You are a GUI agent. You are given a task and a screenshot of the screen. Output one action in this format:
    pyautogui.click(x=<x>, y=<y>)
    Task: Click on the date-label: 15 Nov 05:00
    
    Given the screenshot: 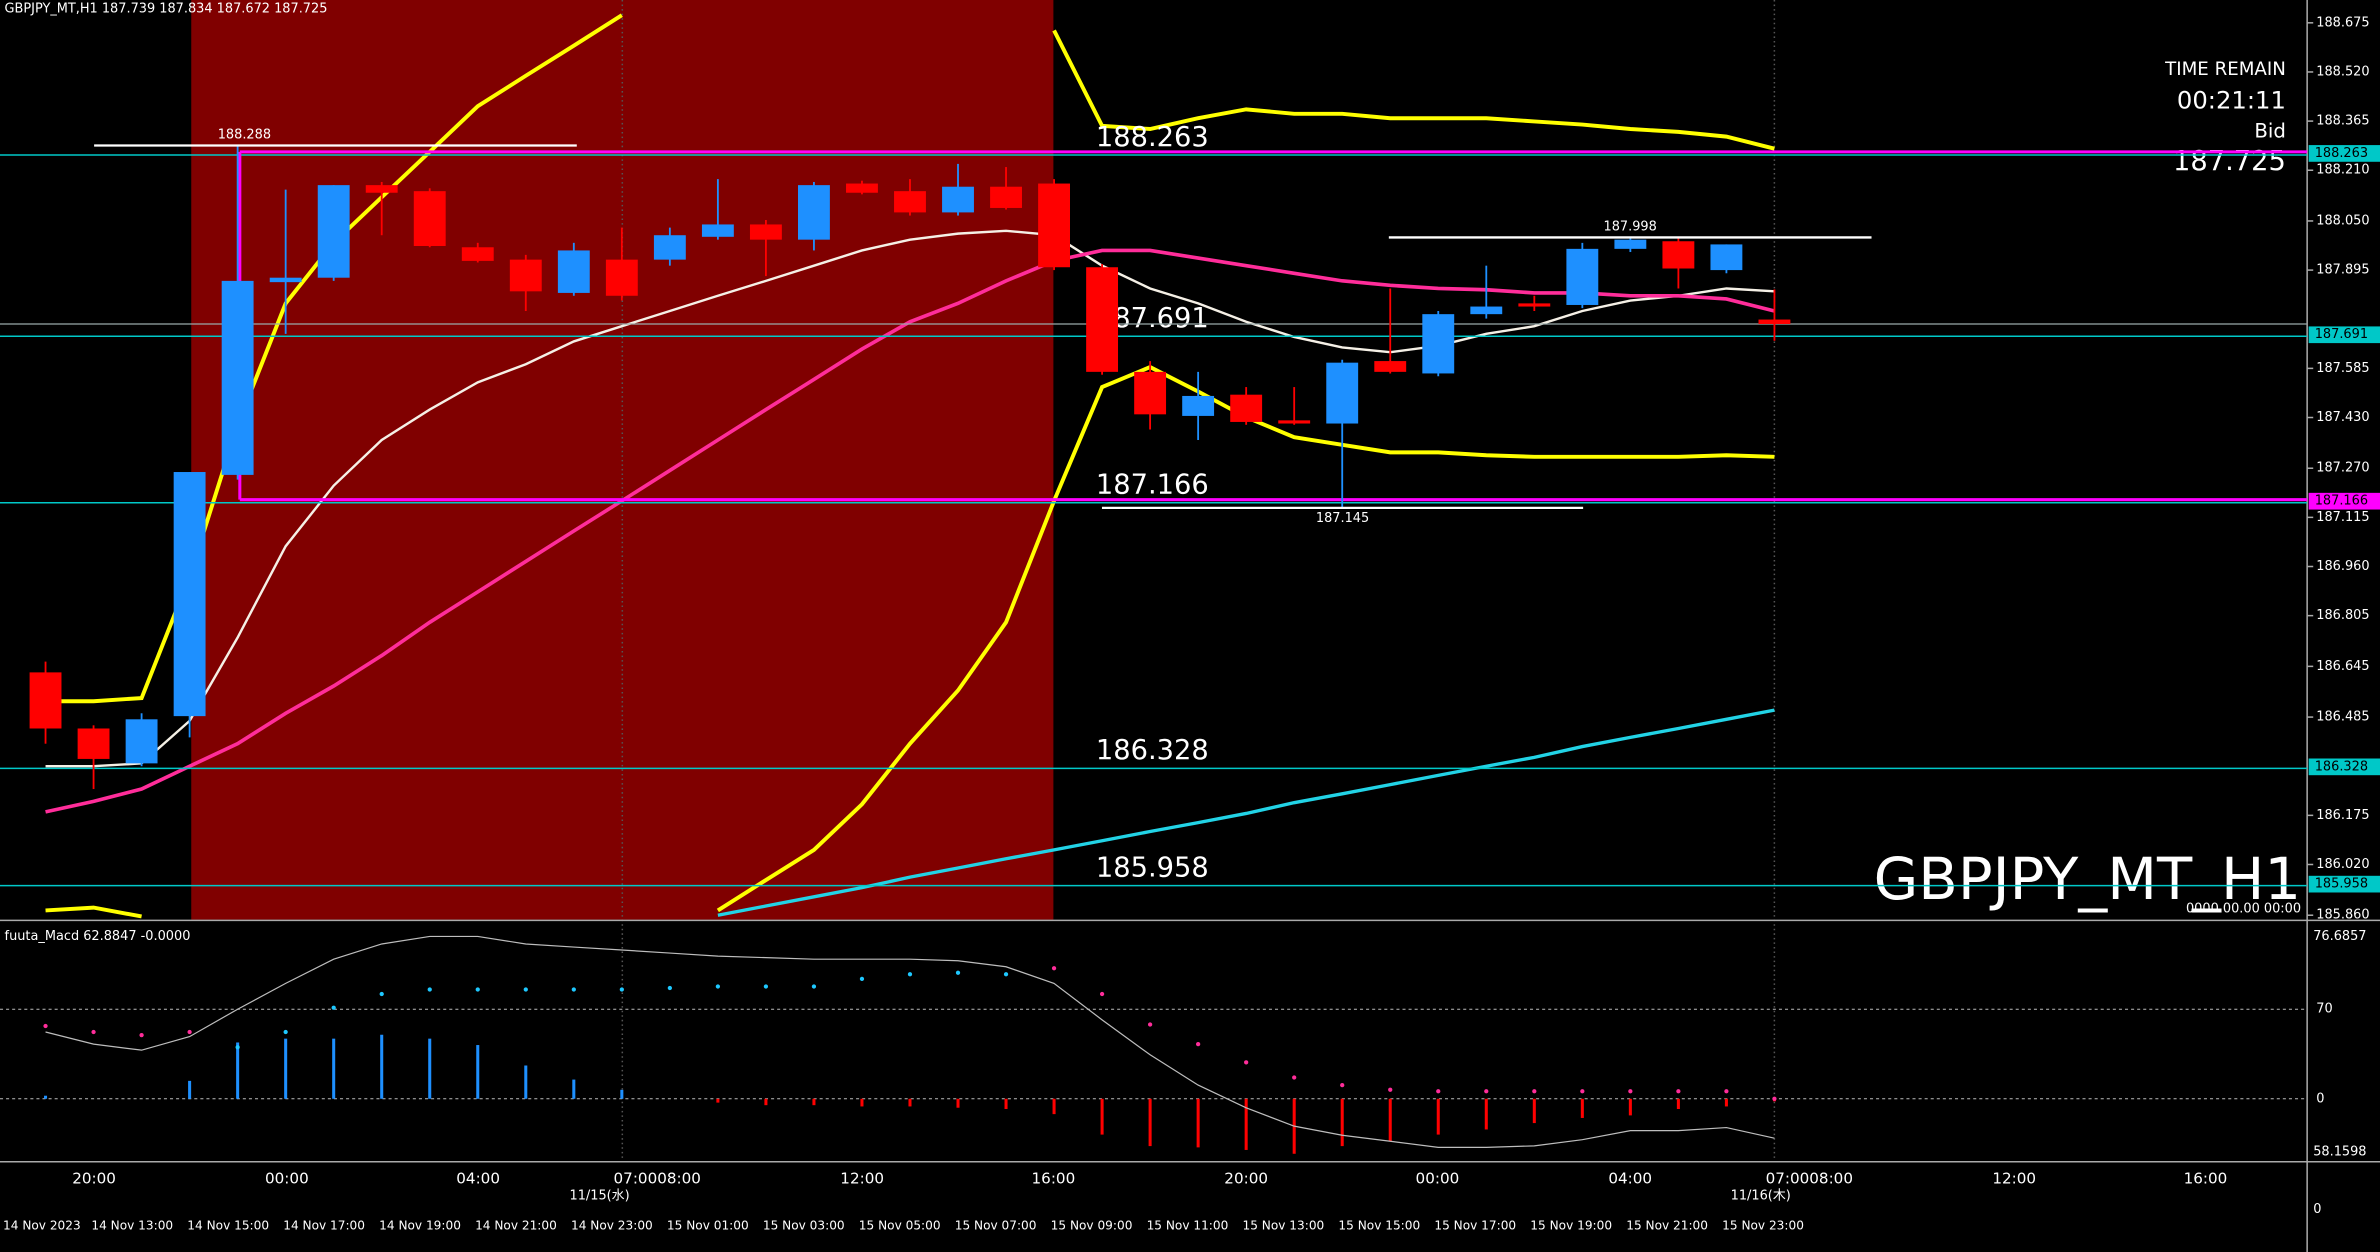 What is the action you would take?
    pyautogui.click(x=900, y=1226)
    